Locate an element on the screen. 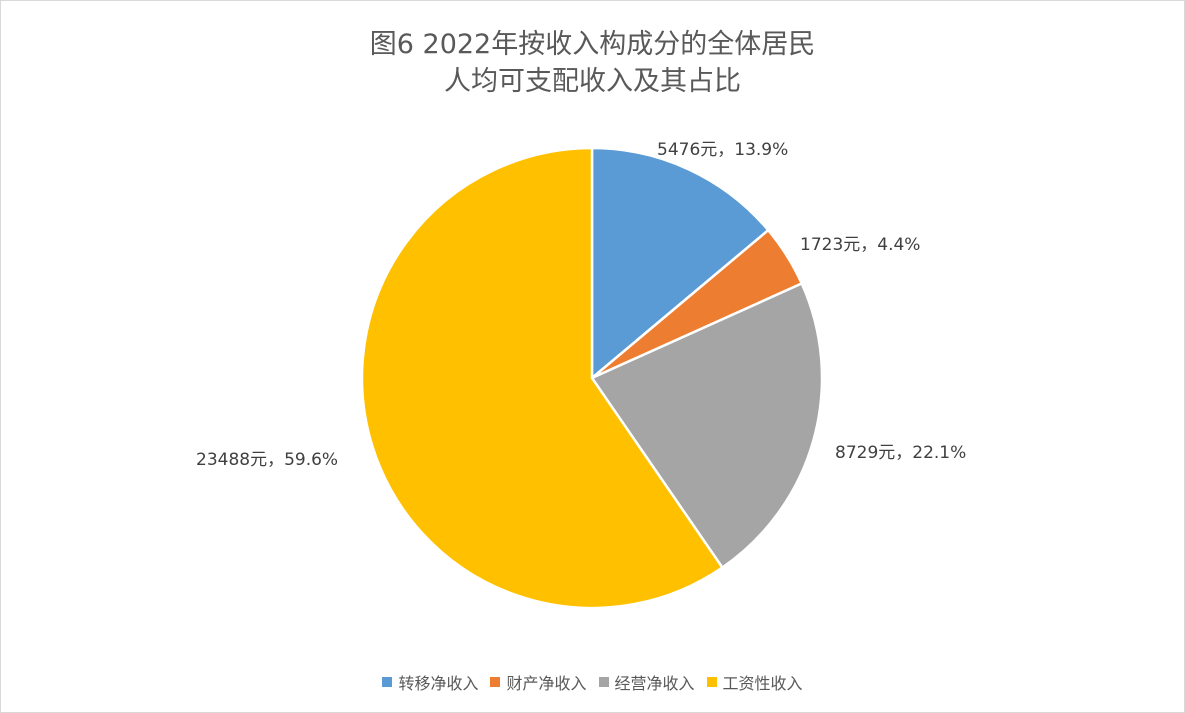  legend-label: 工资性收入 is located at coordinates (762, 683).